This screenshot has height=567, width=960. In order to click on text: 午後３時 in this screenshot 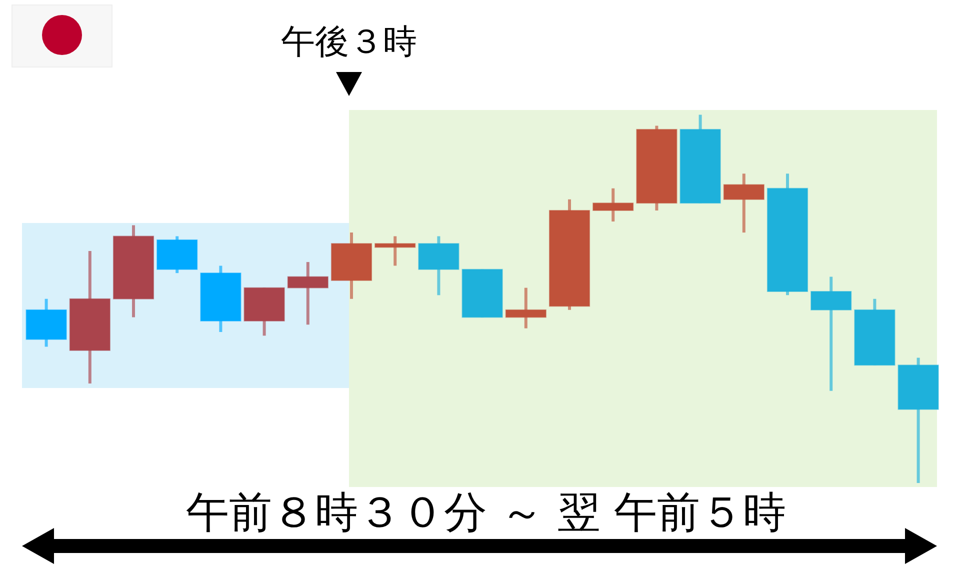, I will do `click(349, 42)`.